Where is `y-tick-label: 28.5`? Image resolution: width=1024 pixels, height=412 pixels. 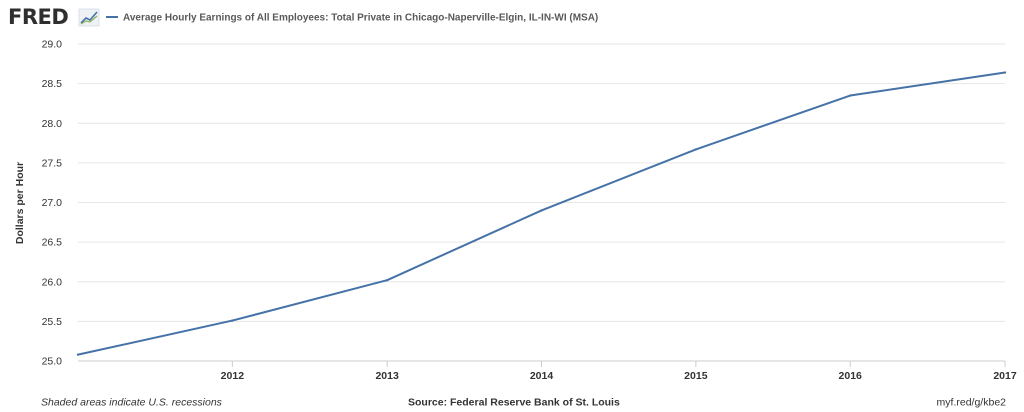 y-tick-label: 28.5 is located at coordinates (52, 84).